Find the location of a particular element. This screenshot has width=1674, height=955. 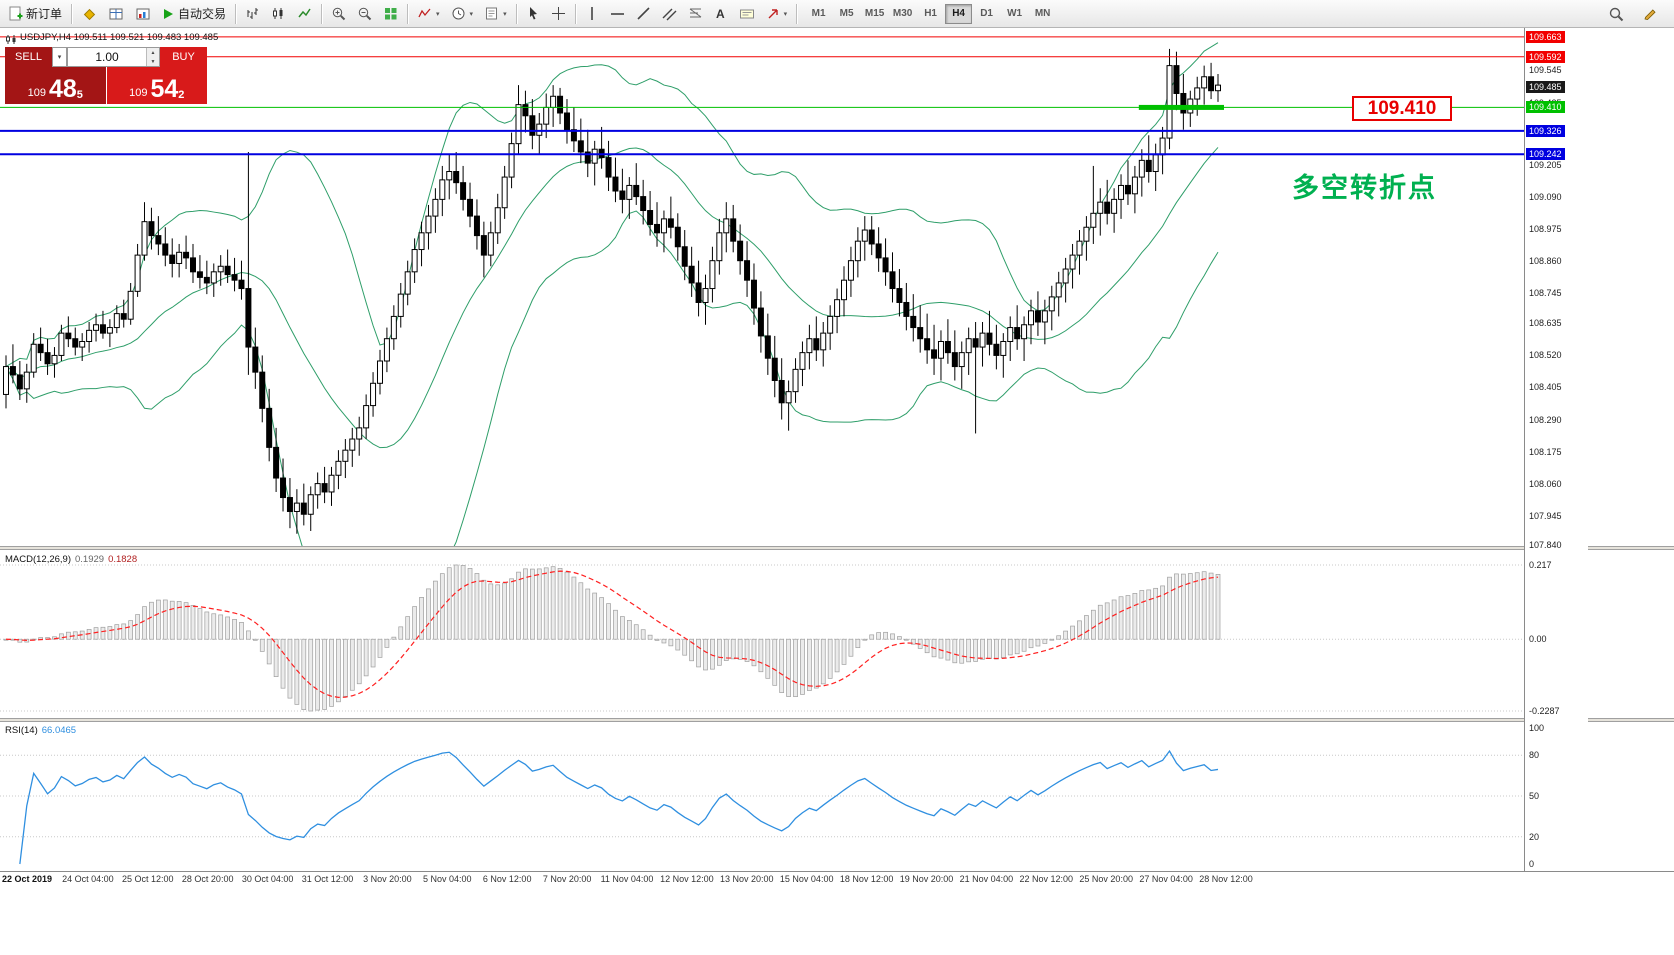

candlestick-chart-button is located at coordinates (278, 14).